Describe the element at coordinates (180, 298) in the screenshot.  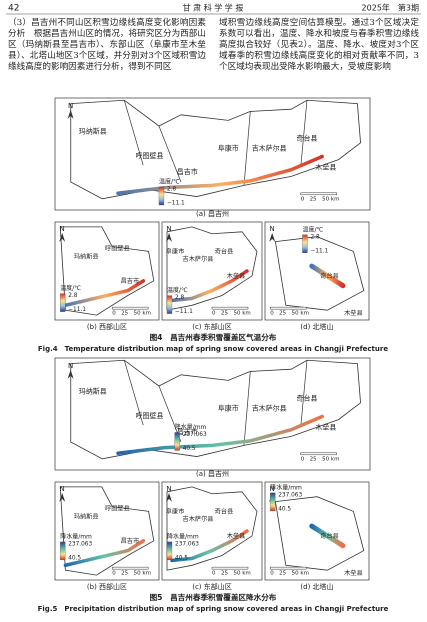
I see `legend-max: 2.8` at that location.